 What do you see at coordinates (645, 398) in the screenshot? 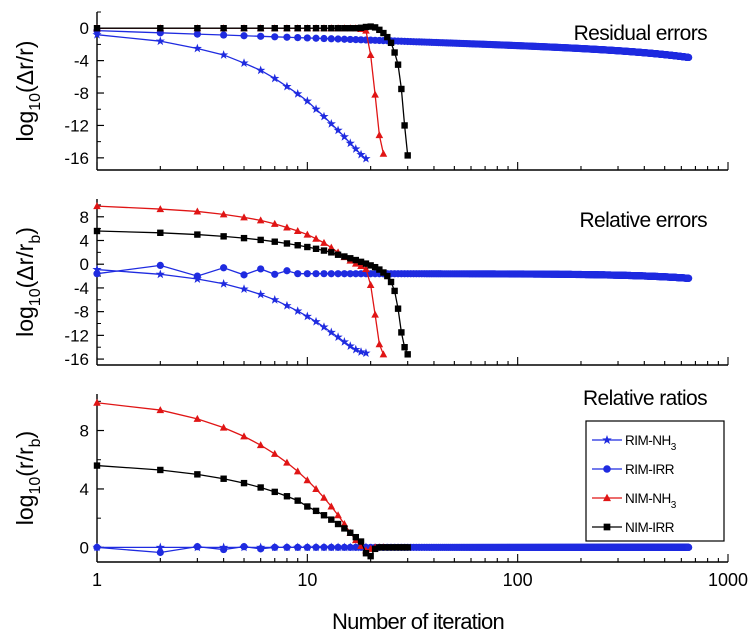
I see `panel-title: Relative ratios` at bounding box center [645, 398].